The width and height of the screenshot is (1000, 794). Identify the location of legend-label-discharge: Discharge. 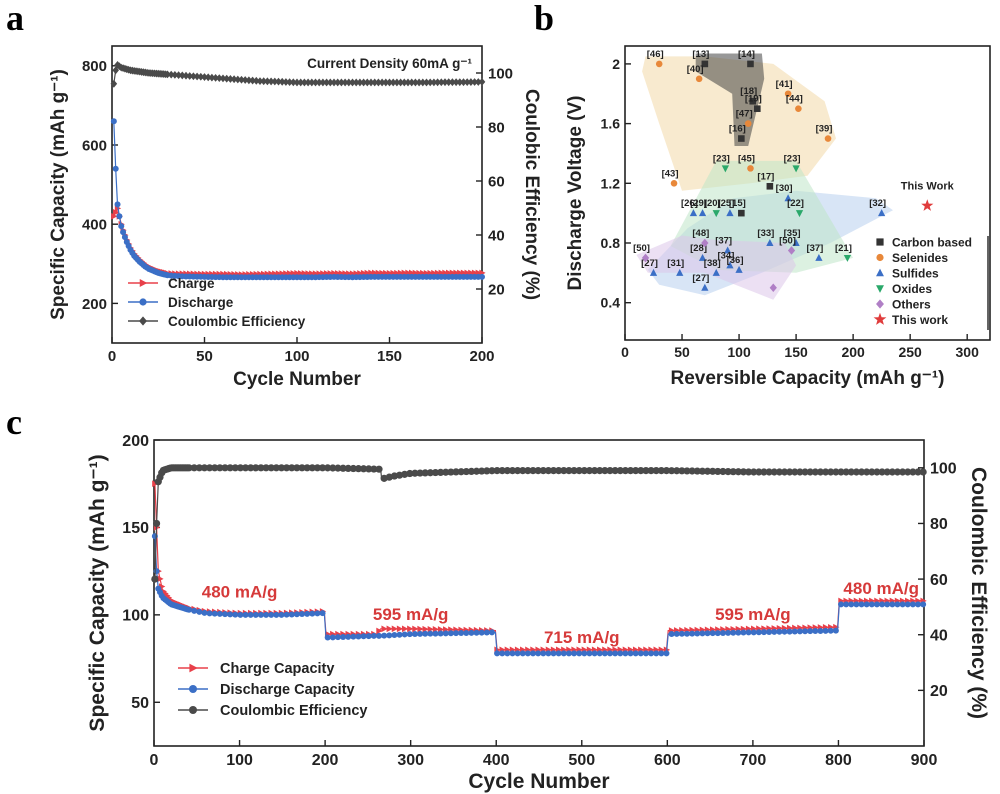
(201, 302).